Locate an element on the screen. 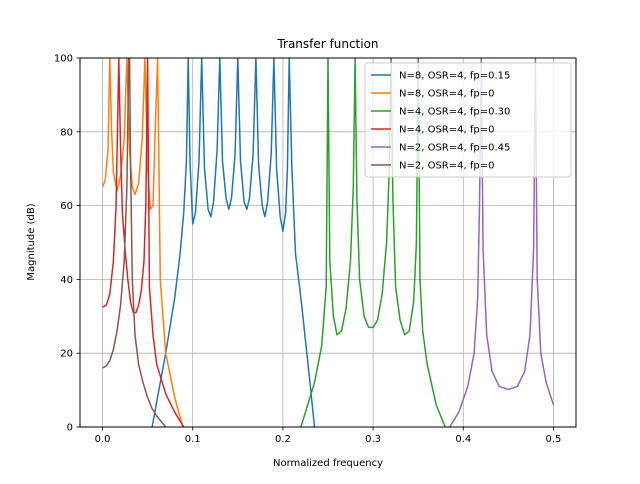 The image size is (640, 484). legend-label: N=4, OSR=4, fp=0 is located at coordinates (446, 130).